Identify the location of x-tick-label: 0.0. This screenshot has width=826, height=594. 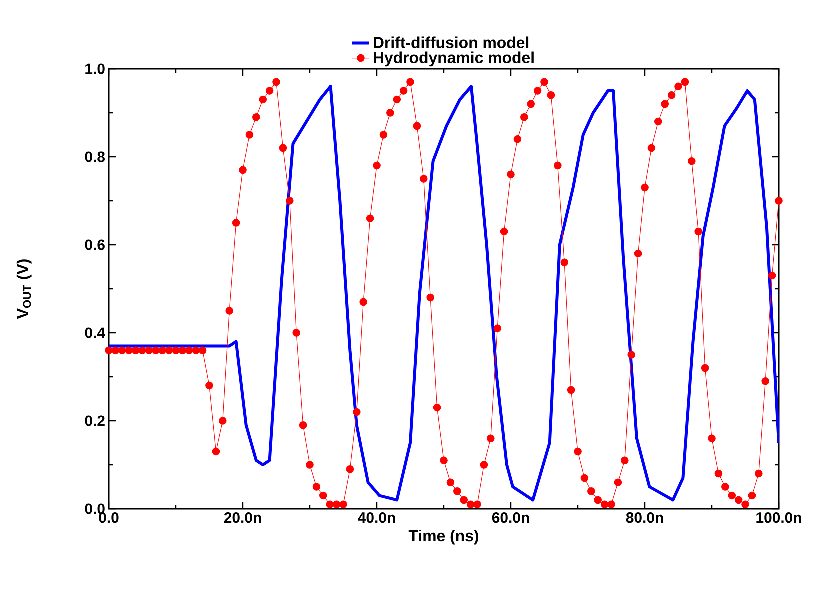
(109, 518).